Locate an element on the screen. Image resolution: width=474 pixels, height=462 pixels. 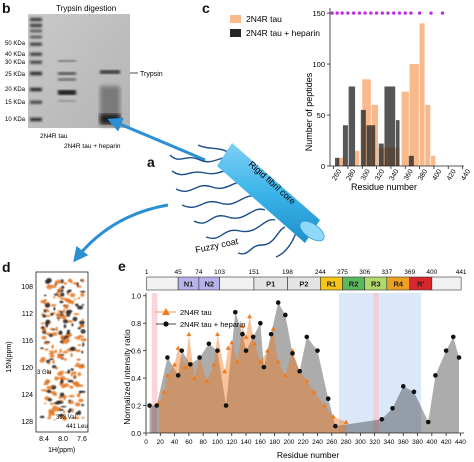
domain-boundary: 244 is located at coordinates (320, 272).